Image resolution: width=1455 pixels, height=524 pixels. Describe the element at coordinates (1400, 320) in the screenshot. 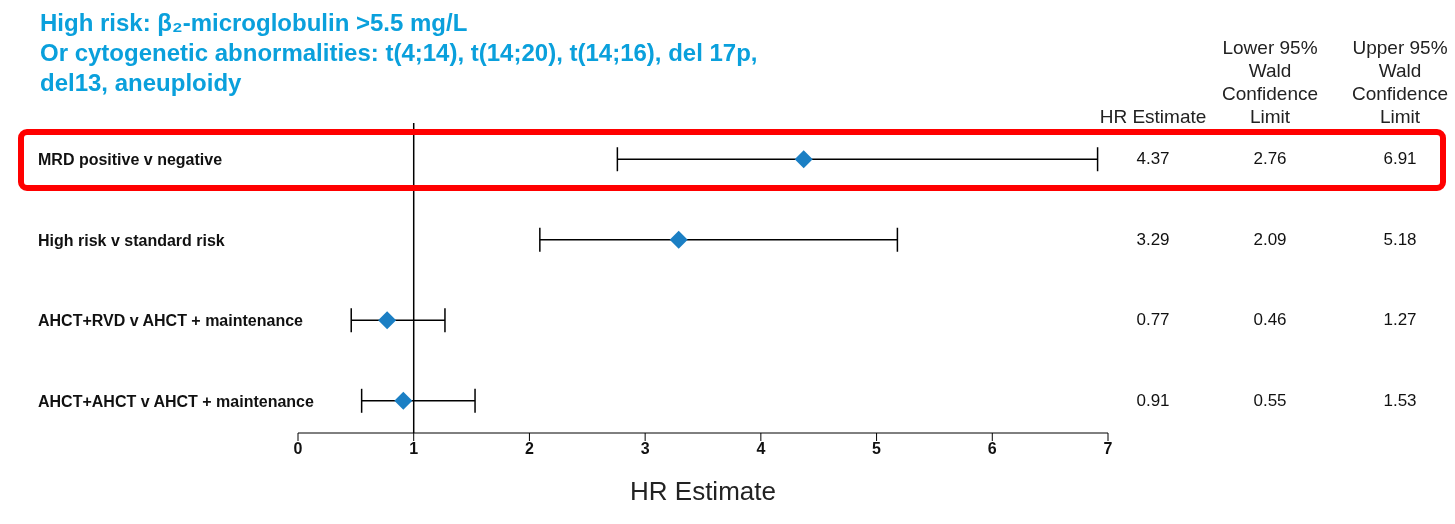

I see `text: 1.27` at that location.